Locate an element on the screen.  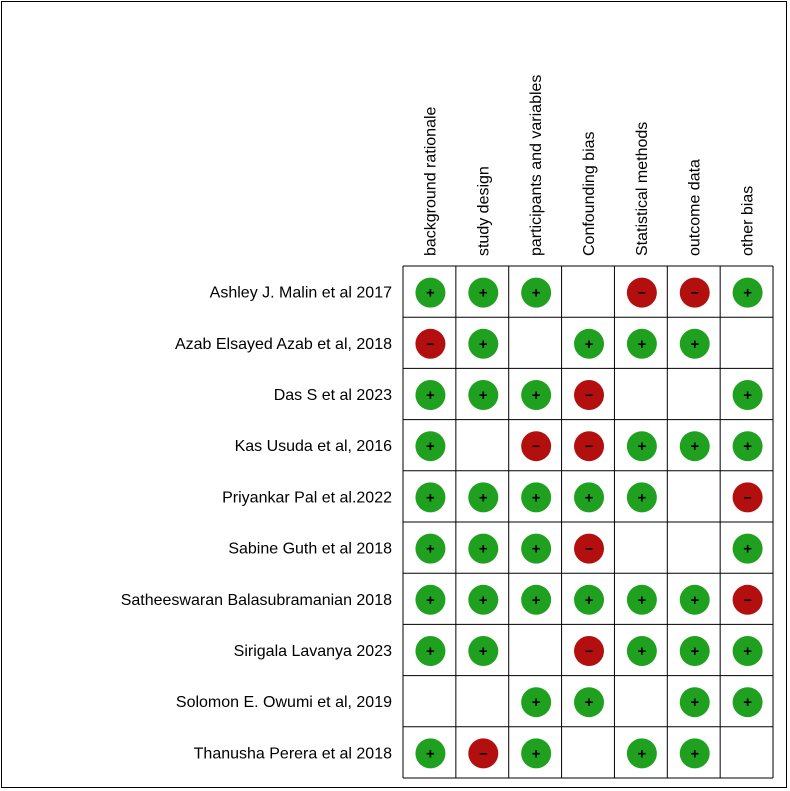
row-label: Priyankar Pal et al.2022 is located at coordinates (307, 497).